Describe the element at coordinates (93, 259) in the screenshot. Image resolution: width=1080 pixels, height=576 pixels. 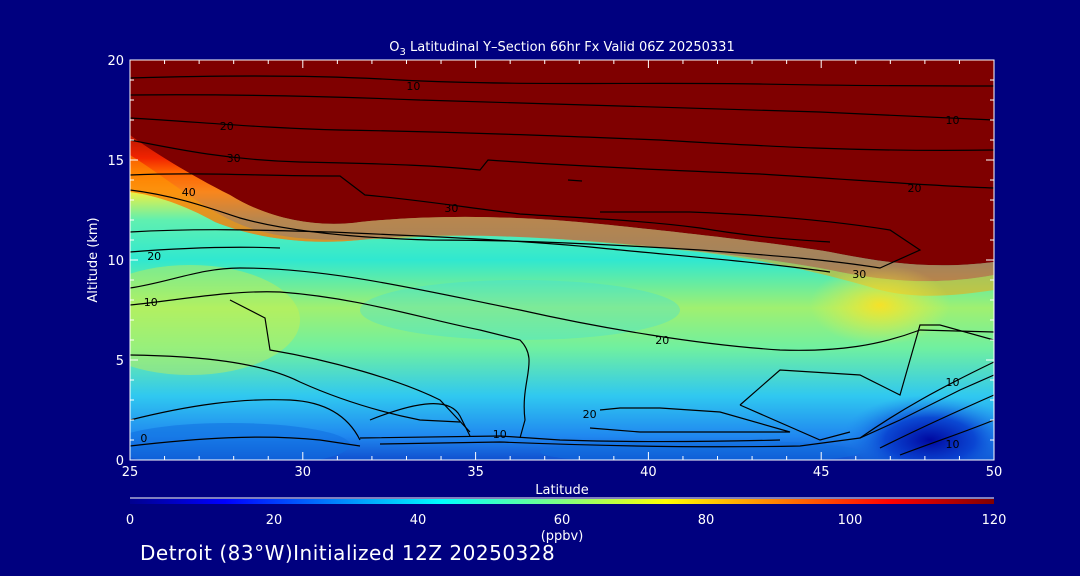
I see `y-axis-label: Altitude (km)` at that location.